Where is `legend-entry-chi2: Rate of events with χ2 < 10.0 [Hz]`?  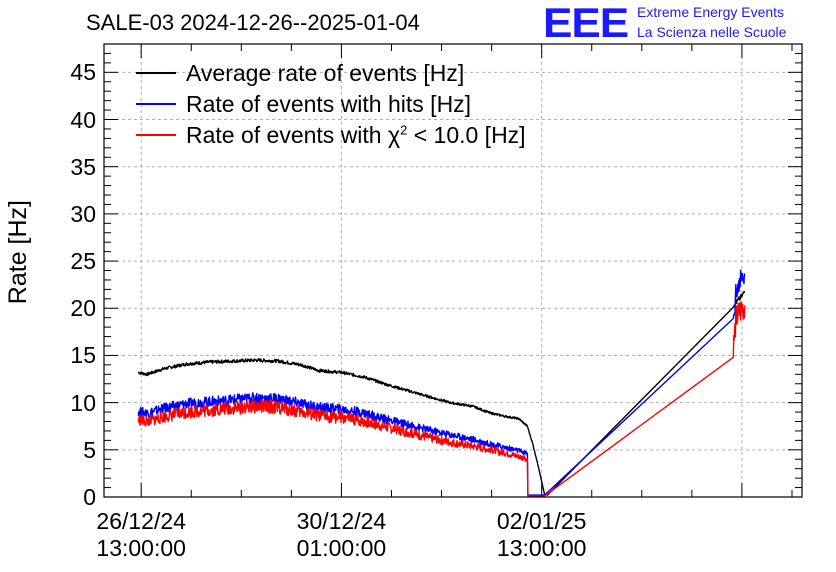 legend-entry-chi2: Rate of events with χ2 < 10.0 [Hz] is located at coordinates (331, 135).